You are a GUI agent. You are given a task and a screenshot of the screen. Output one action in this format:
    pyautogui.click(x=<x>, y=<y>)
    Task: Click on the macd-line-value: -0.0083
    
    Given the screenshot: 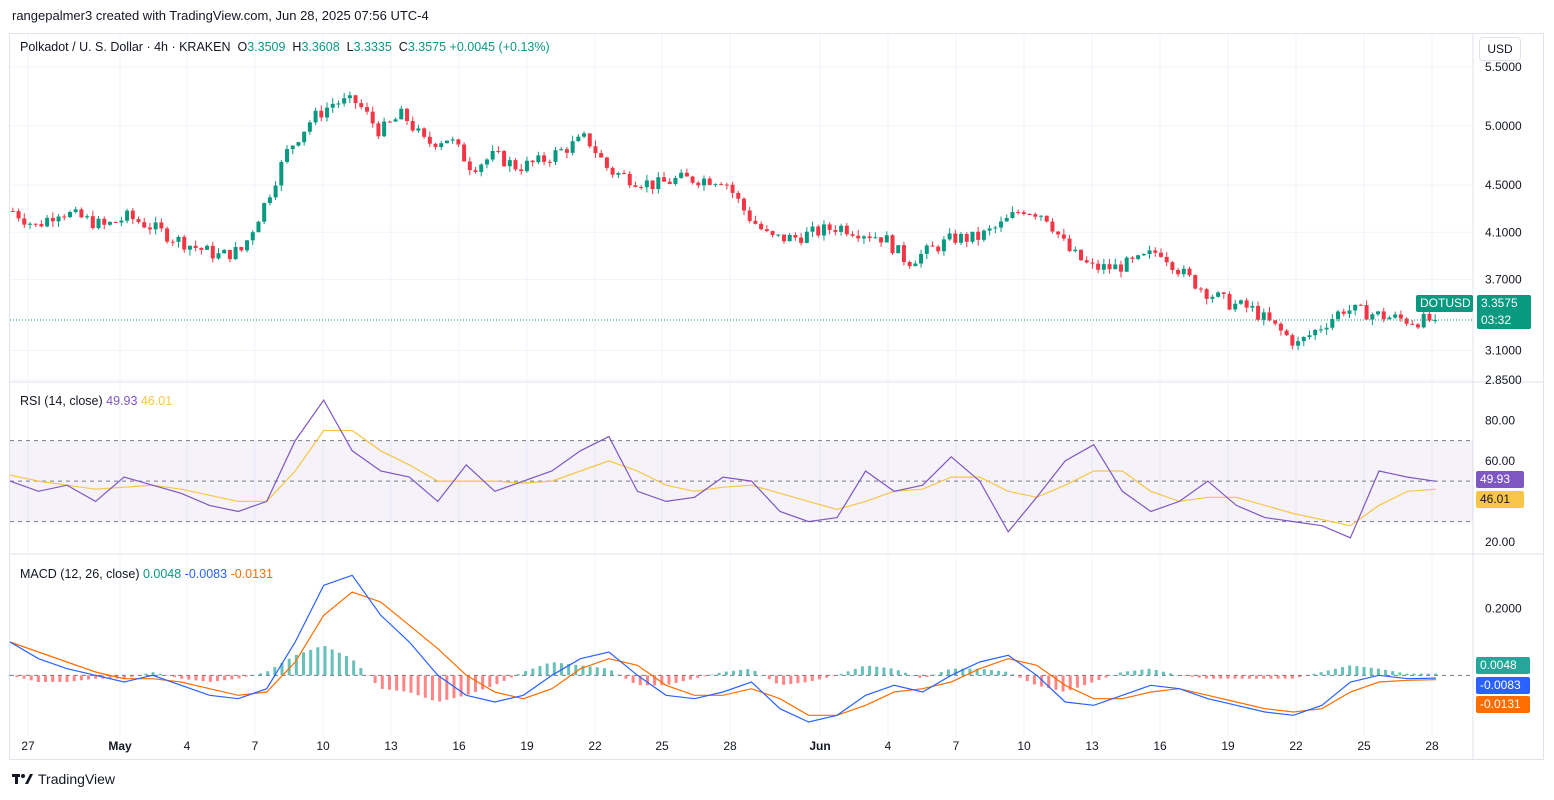 What is the action you would take?
    pyautogui.click(x=206, y=574)
    